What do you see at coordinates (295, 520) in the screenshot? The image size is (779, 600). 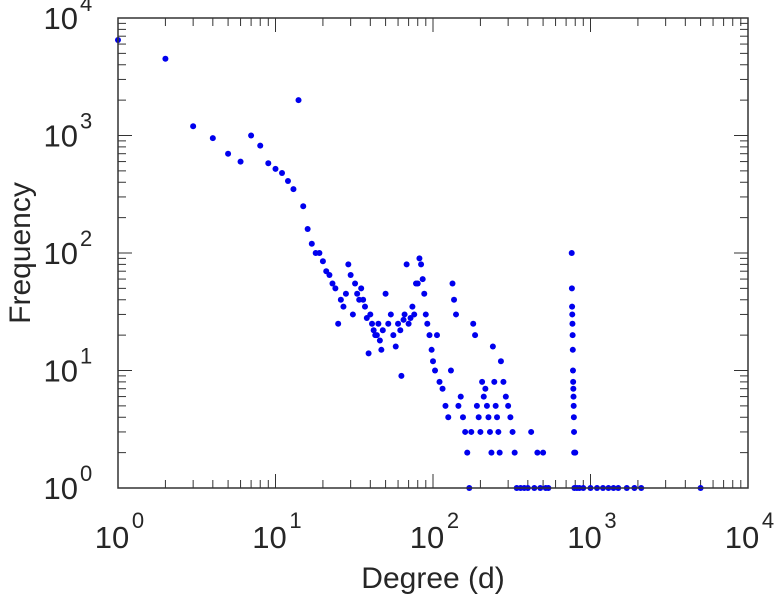 I see `x-tick-exponent: 1` at bounding box center [295, 520].